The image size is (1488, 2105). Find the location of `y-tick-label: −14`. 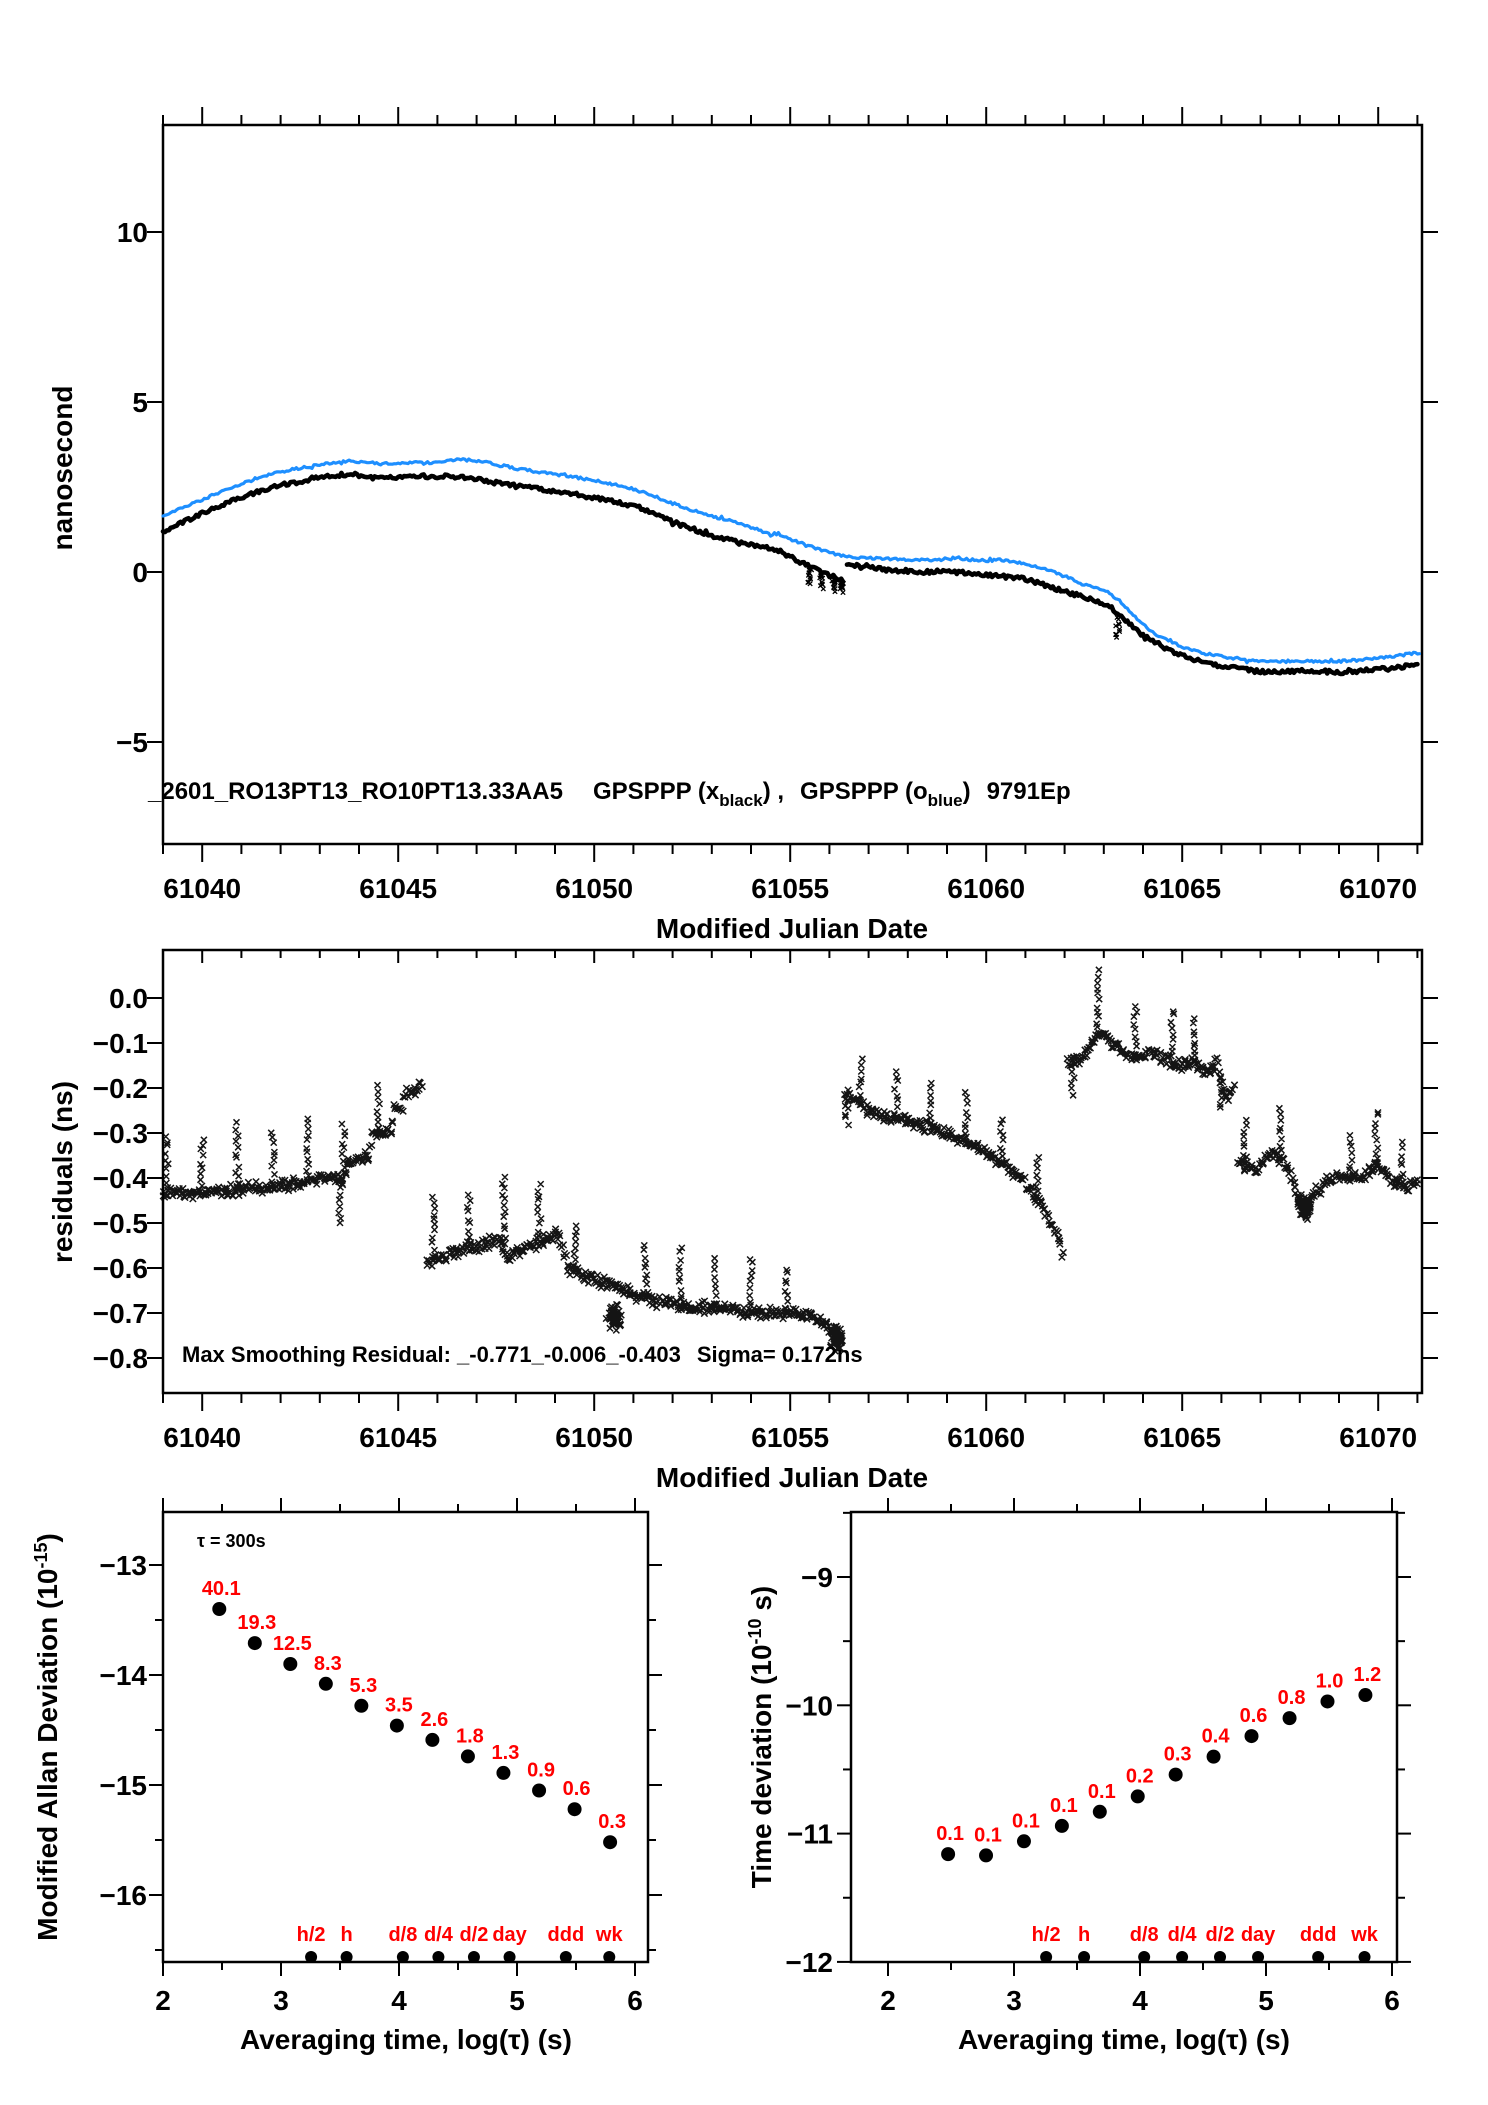

y-tick-label: −14 is located at coordinates (124, 1675).